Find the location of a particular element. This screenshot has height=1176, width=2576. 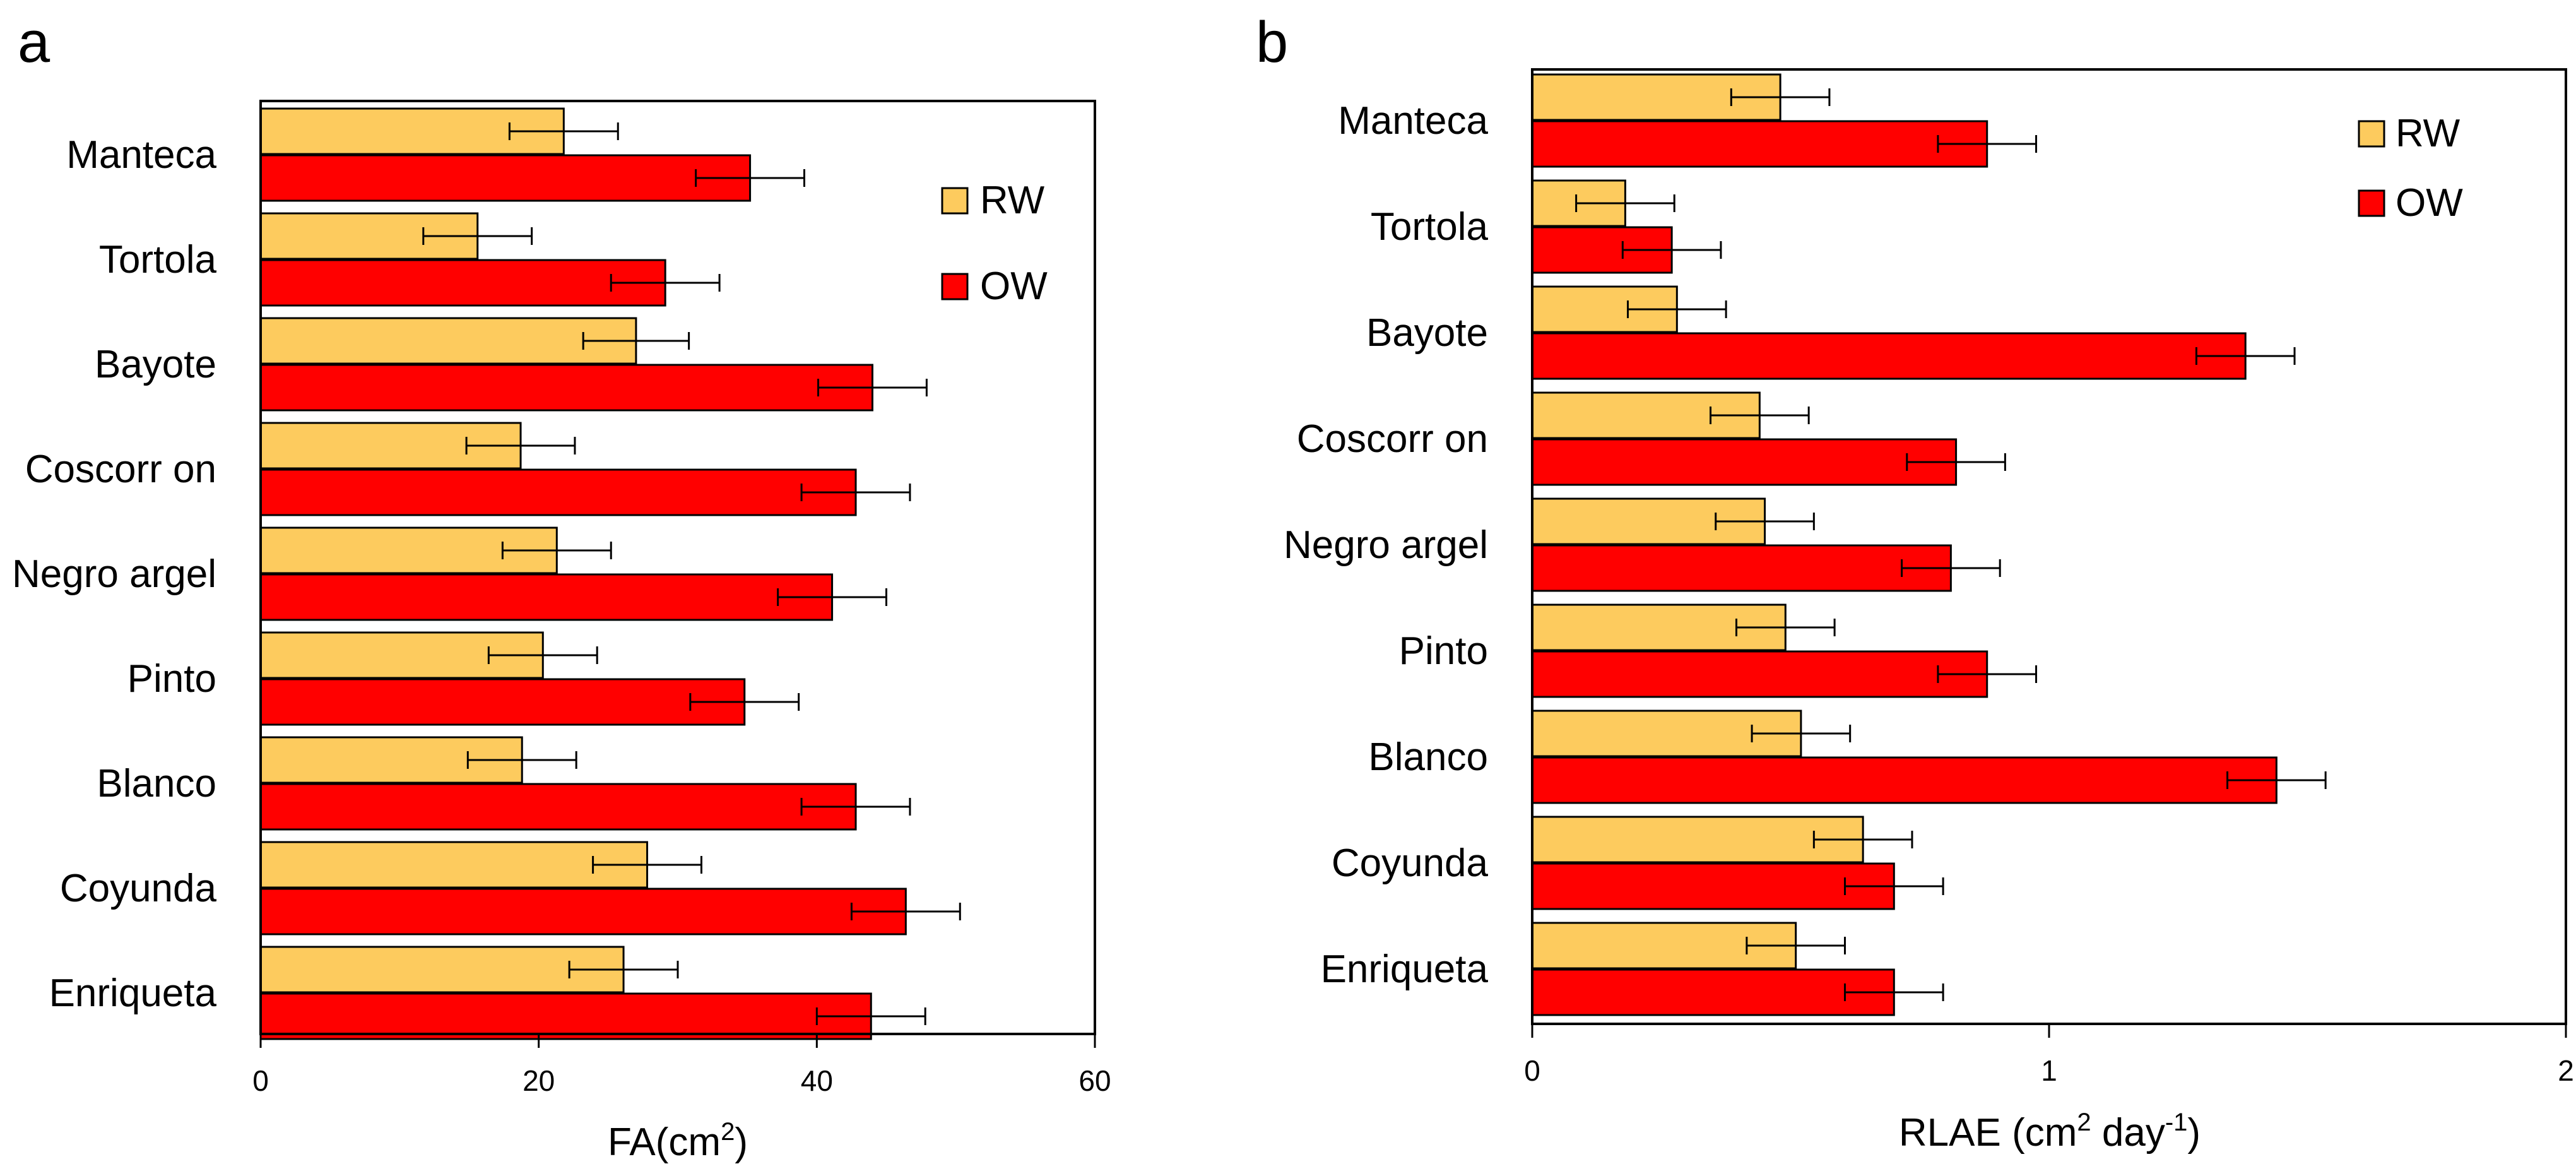

panel-b-bar-bayote-ow is located at coordinates (1889, 356).